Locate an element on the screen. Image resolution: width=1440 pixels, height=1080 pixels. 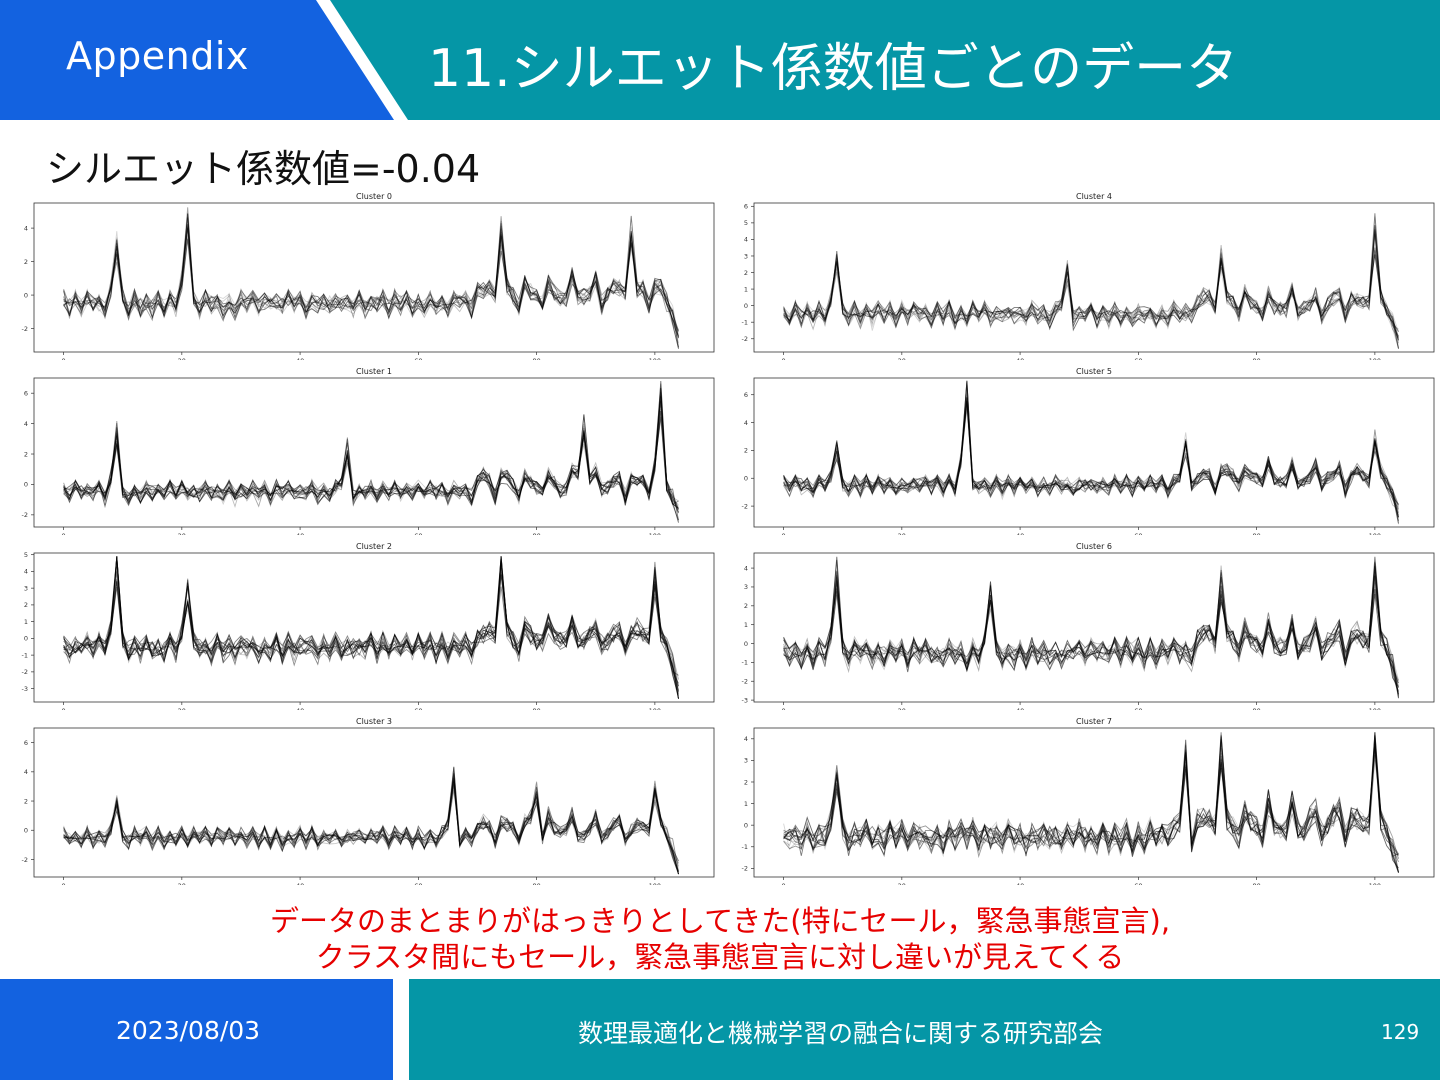
chart-cluster-3: Cluster 3 0 20 40 60 80 100 -2 0 2 4 6 is located at coordinates (360, 800).